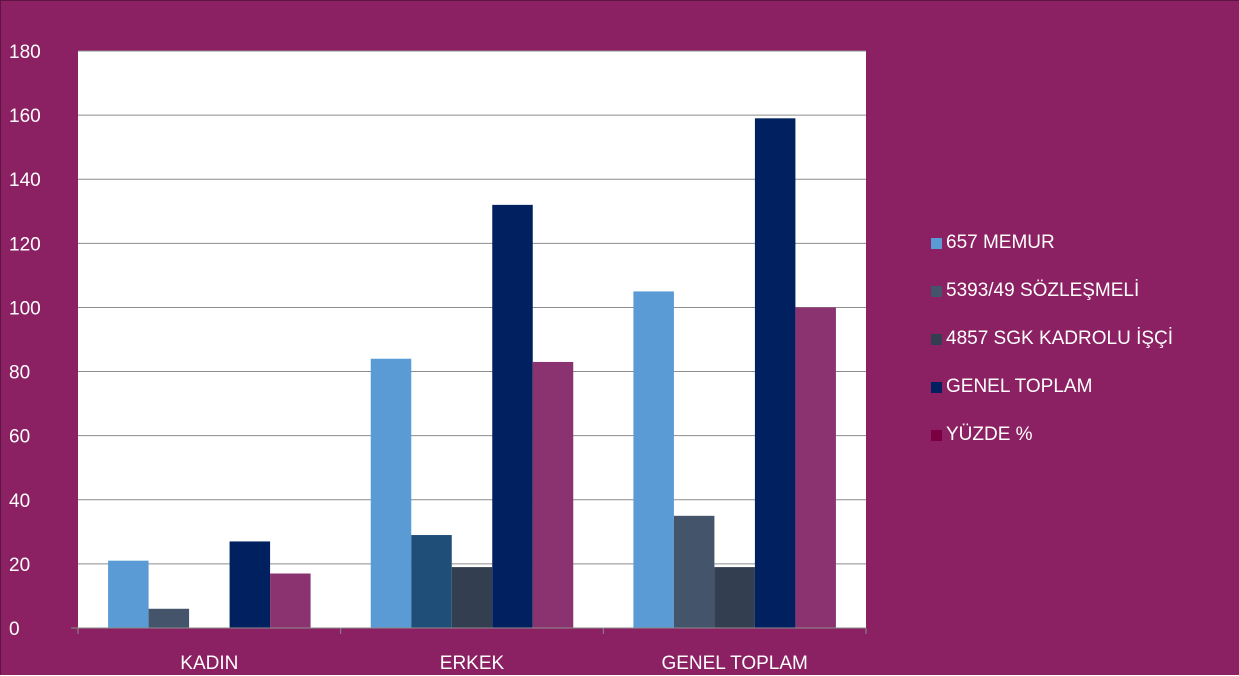 The height and width of the screenshot is (676, 1239). I want to click on legend-item: GENEL TOPLAM, so click(1081, 387).